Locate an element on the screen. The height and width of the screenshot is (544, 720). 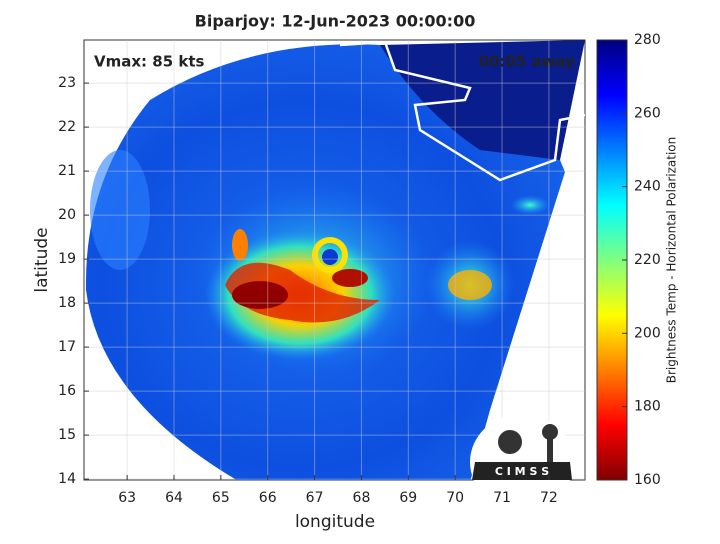
y-tick-label: 23 is located at coordinates (67, 83).